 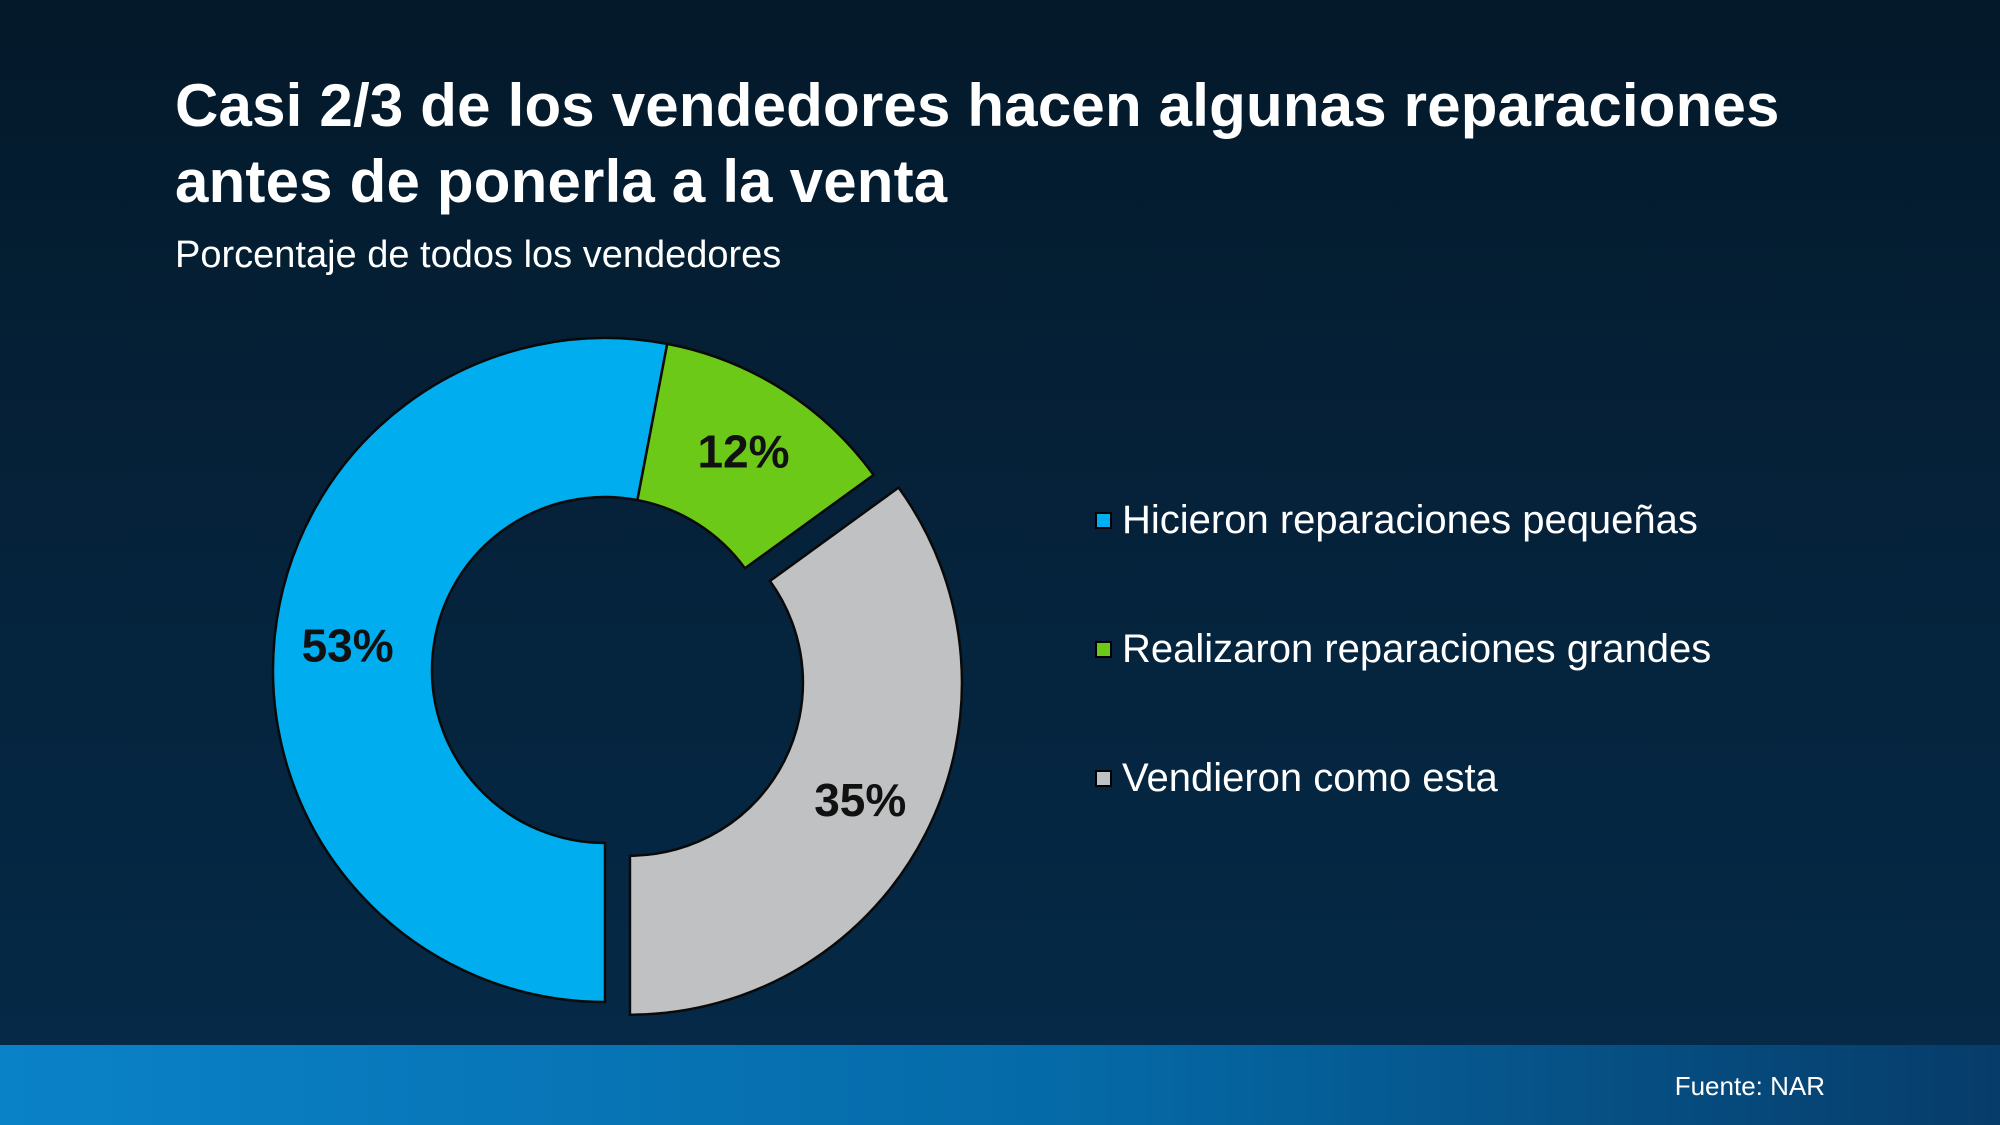 What do you see at coordinates (743, 452) in the screenshot?
I see `donut-data-label-2: 12%` at bounding box center [743, 452].